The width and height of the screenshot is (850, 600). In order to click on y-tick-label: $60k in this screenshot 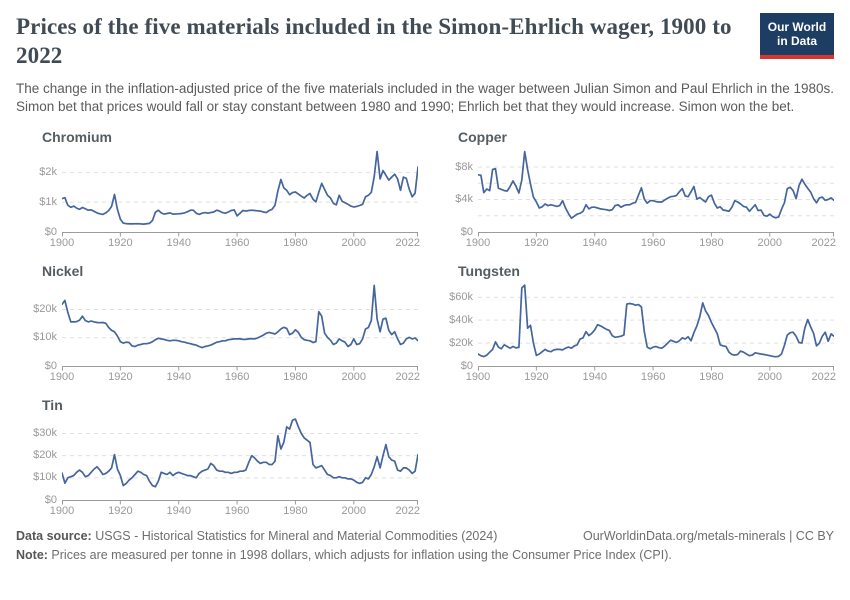, I will do `click(461, 296)`.